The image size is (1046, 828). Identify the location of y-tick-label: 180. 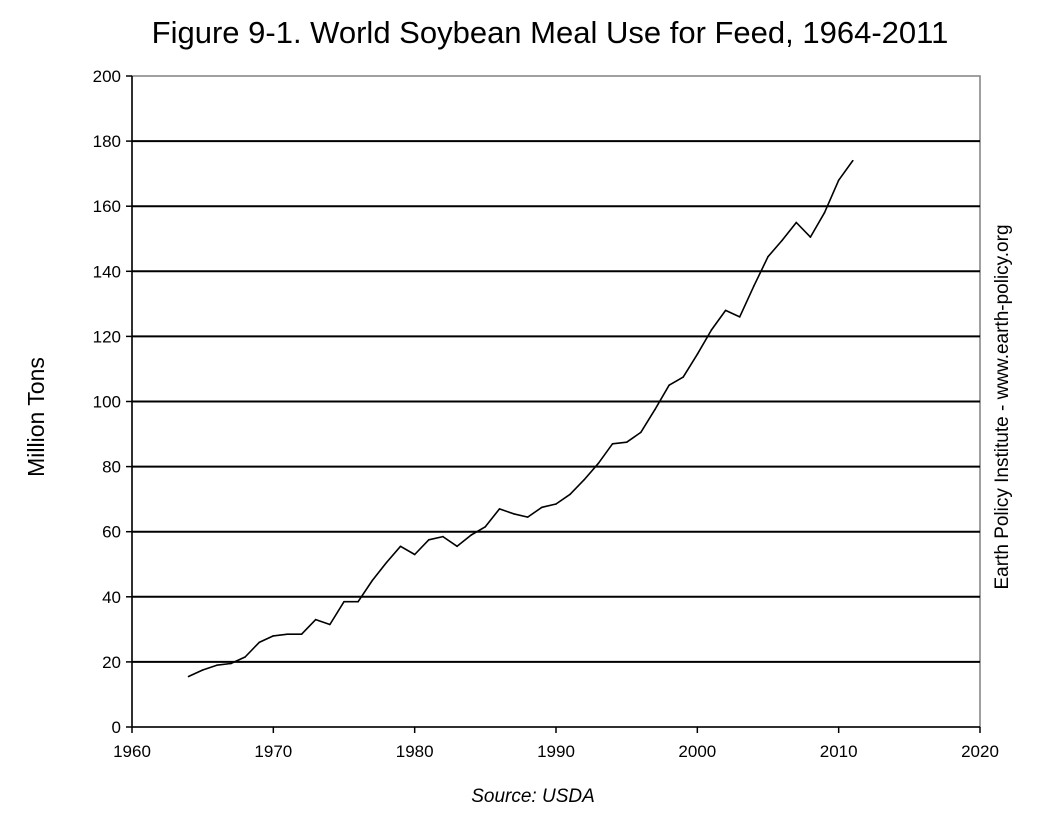
(107, 141).